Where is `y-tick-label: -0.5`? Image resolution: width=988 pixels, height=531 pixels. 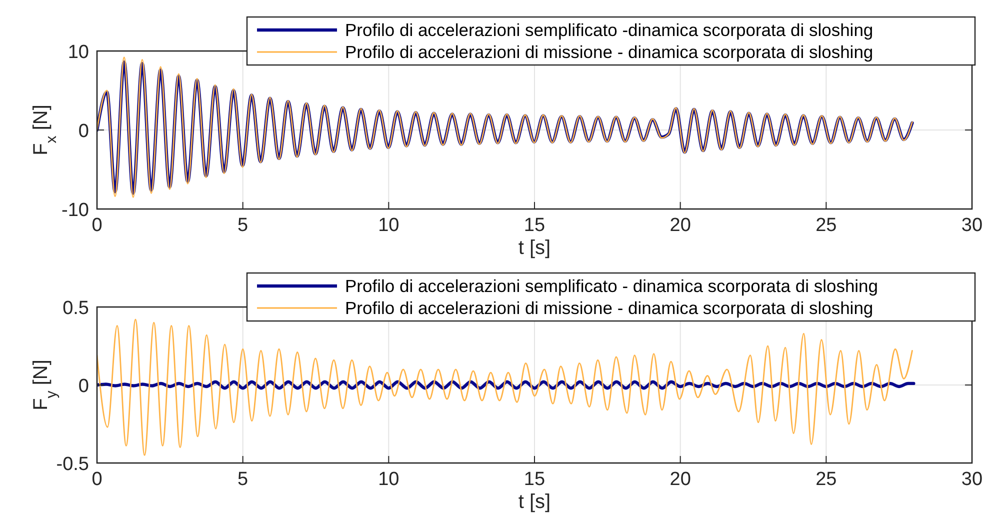
y-tick-label: -0.5 is located at coordinates (72, 464).